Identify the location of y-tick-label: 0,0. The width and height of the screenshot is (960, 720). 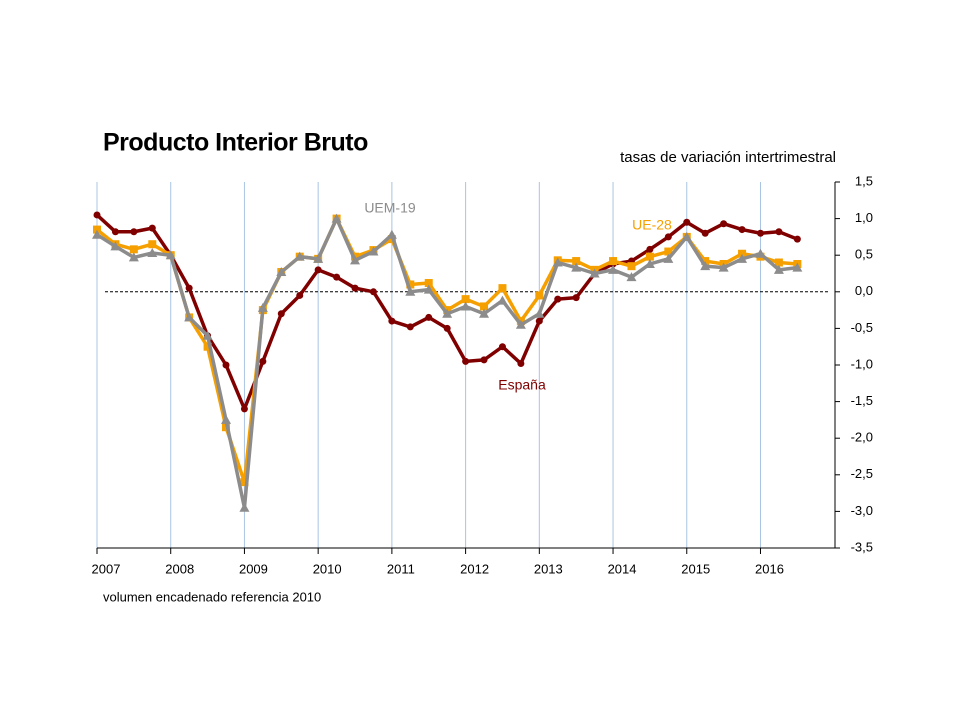
(864, 290).